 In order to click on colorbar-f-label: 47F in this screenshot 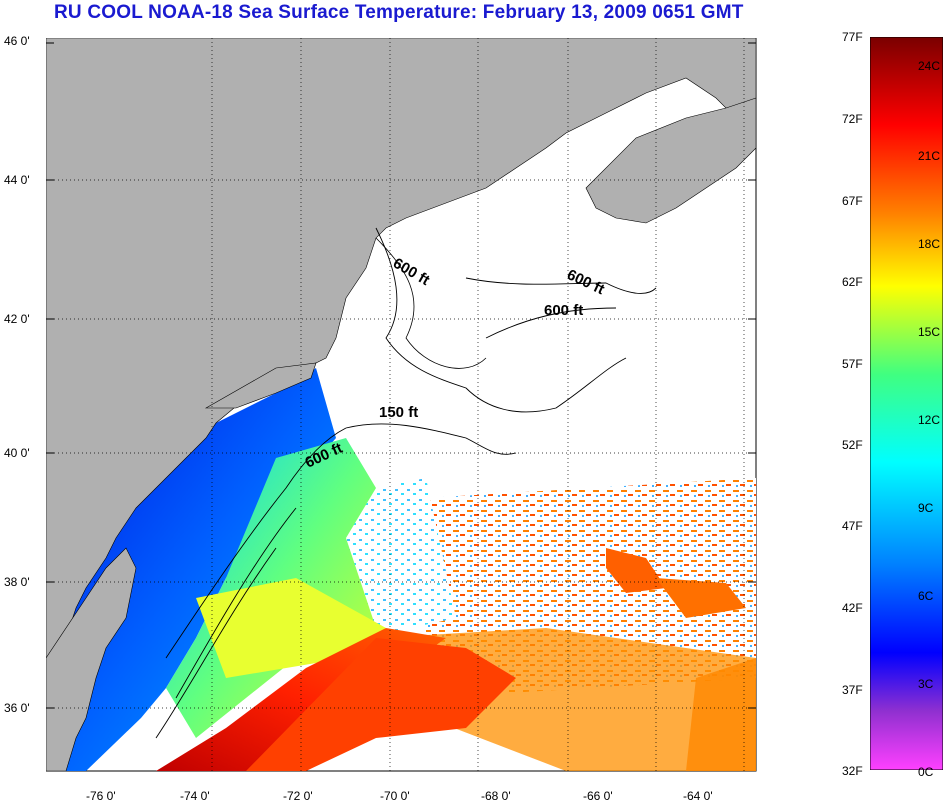, I will do `click(852, 526)`.